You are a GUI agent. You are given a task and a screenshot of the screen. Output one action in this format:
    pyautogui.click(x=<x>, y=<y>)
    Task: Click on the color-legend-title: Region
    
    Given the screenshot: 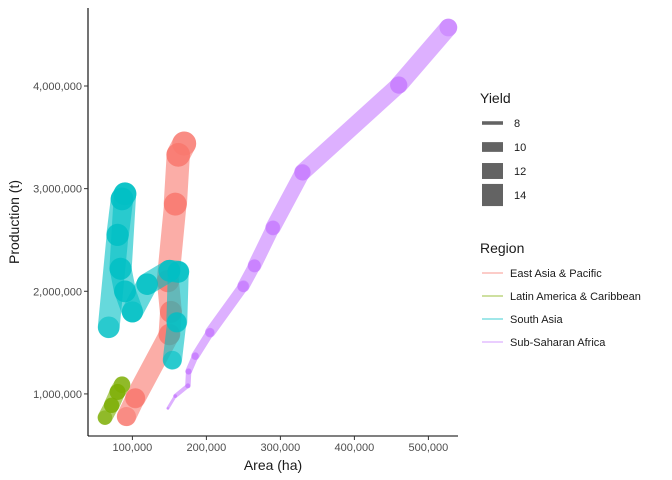 What is the action you would take?
    pyautogui.click(x=502, y=248)
    